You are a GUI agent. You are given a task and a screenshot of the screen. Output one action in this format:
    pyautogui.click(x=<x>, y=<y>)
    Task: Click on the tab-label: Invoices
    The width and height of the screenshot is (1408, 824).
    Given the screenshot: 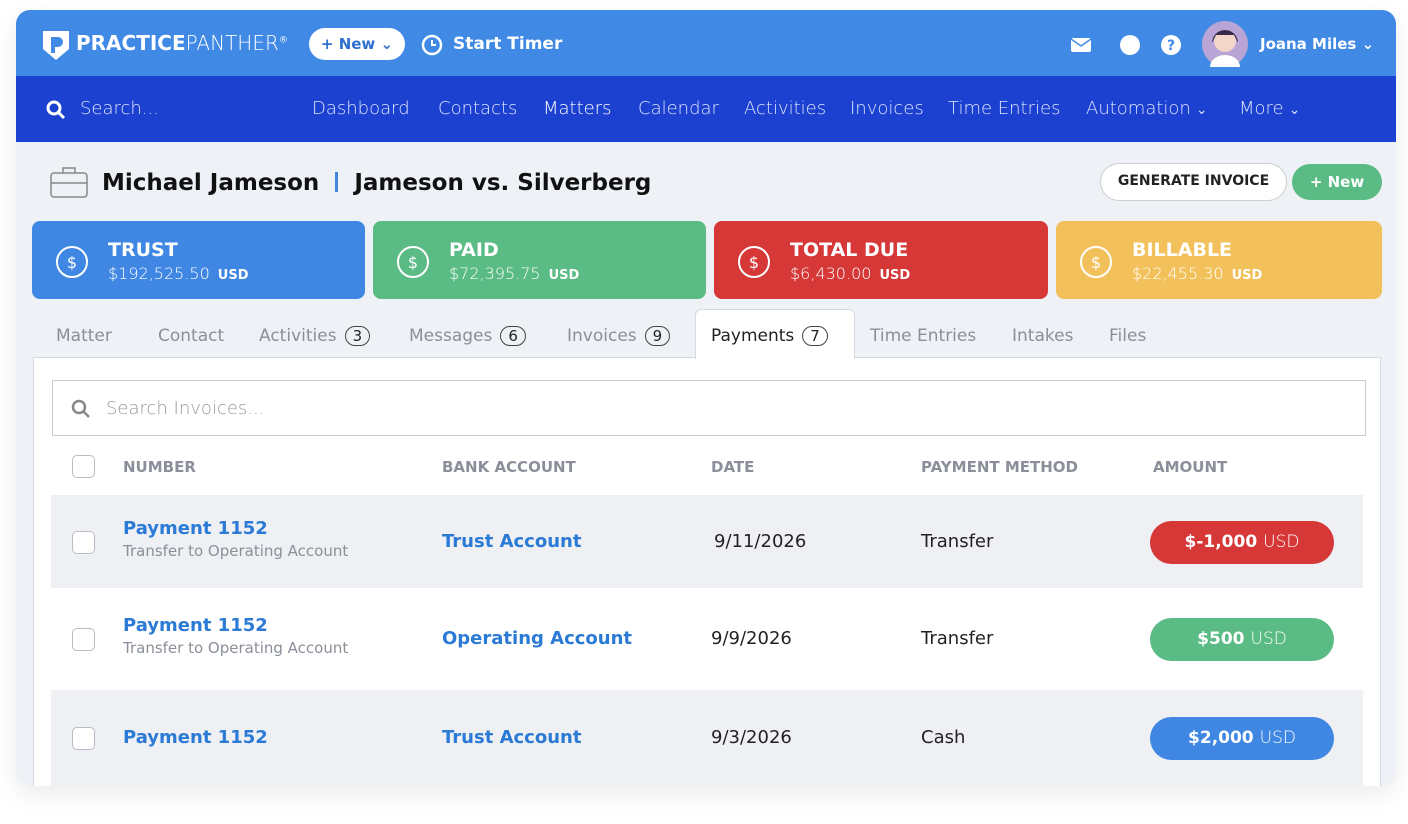 What is the action you would take?
    pyautogui.click(x=602, y=336)
    